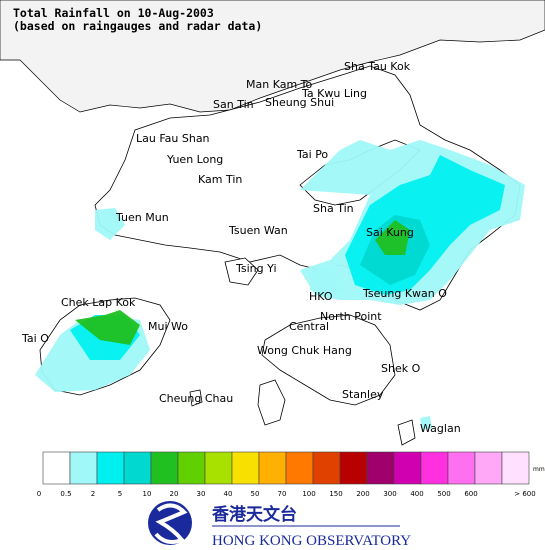  What do you see at coordinates (311, 541) in the screenshot?
I see `logo-english: HONG KONG OBSERVATORY` at bounding box center [311, 541].